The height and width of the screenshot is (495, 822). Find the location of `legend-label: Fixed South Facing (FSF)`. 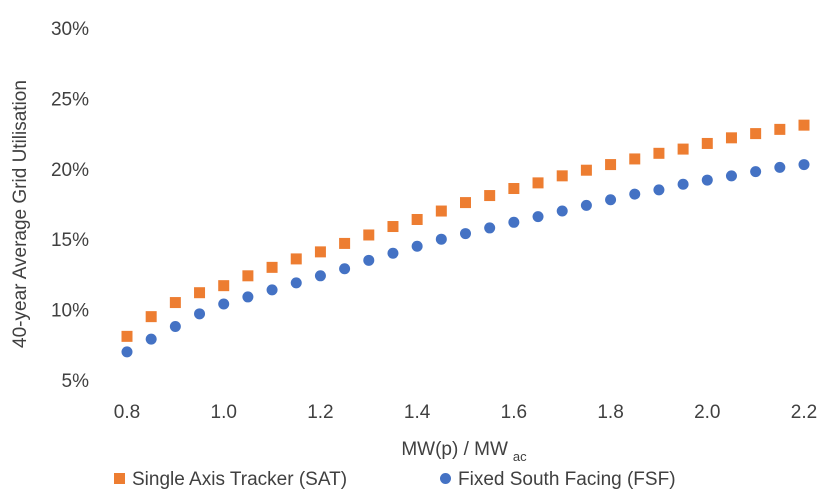

legend-label: Fixed South Facing (FSF) is located at coordinates (567, 479).